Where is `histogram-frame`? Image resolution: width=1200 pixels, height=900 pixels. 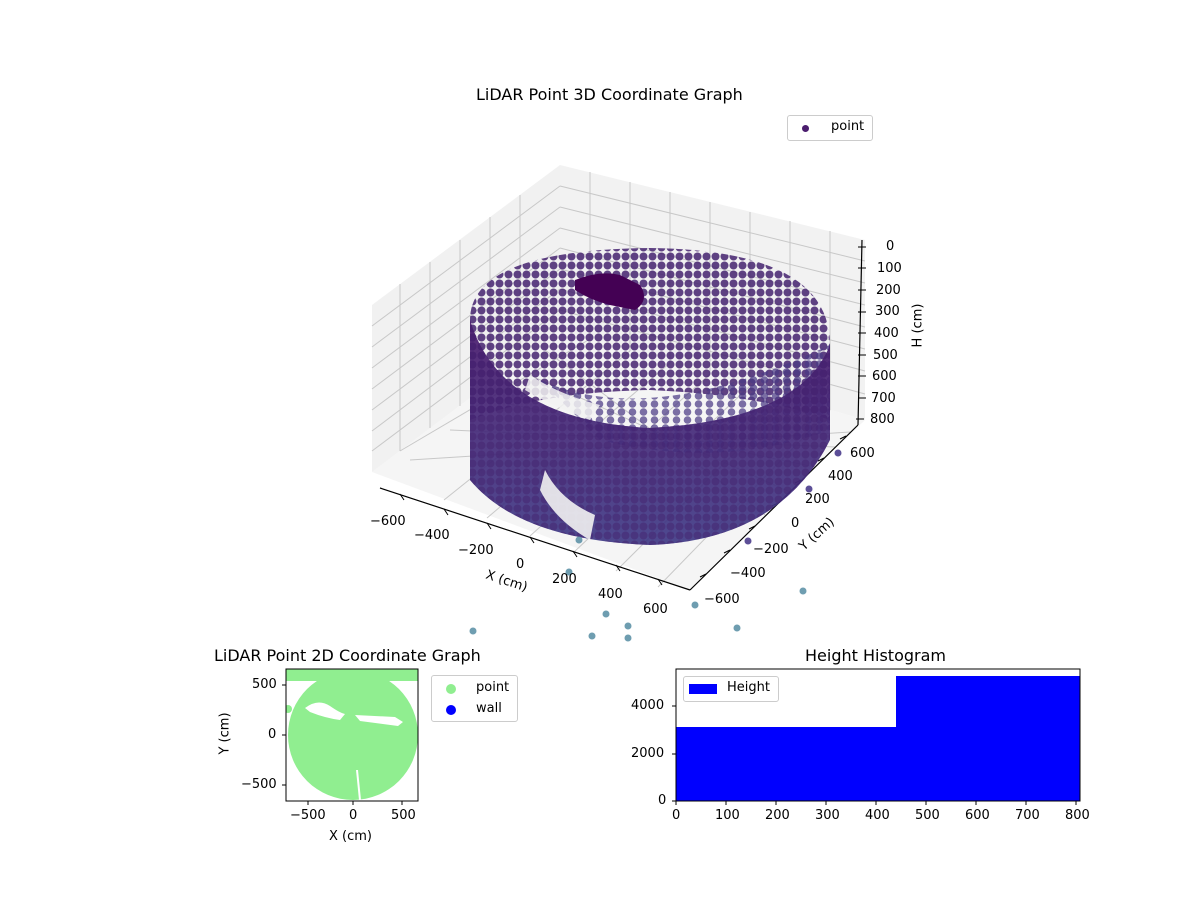
histogram-frame is located at coordinates (878, 735).